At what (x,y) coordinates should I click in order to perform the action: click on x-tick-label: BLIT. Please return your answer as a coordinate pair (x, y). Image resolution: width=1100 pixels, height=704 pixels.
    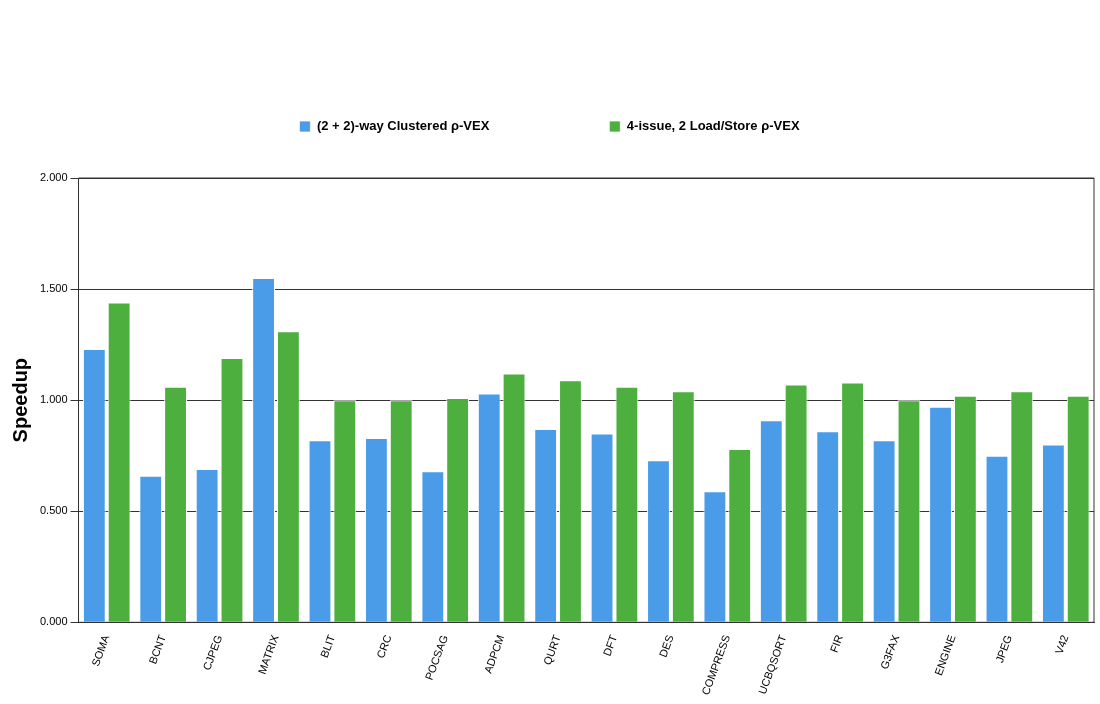
    Looking at the image, I should click on (327, 646).